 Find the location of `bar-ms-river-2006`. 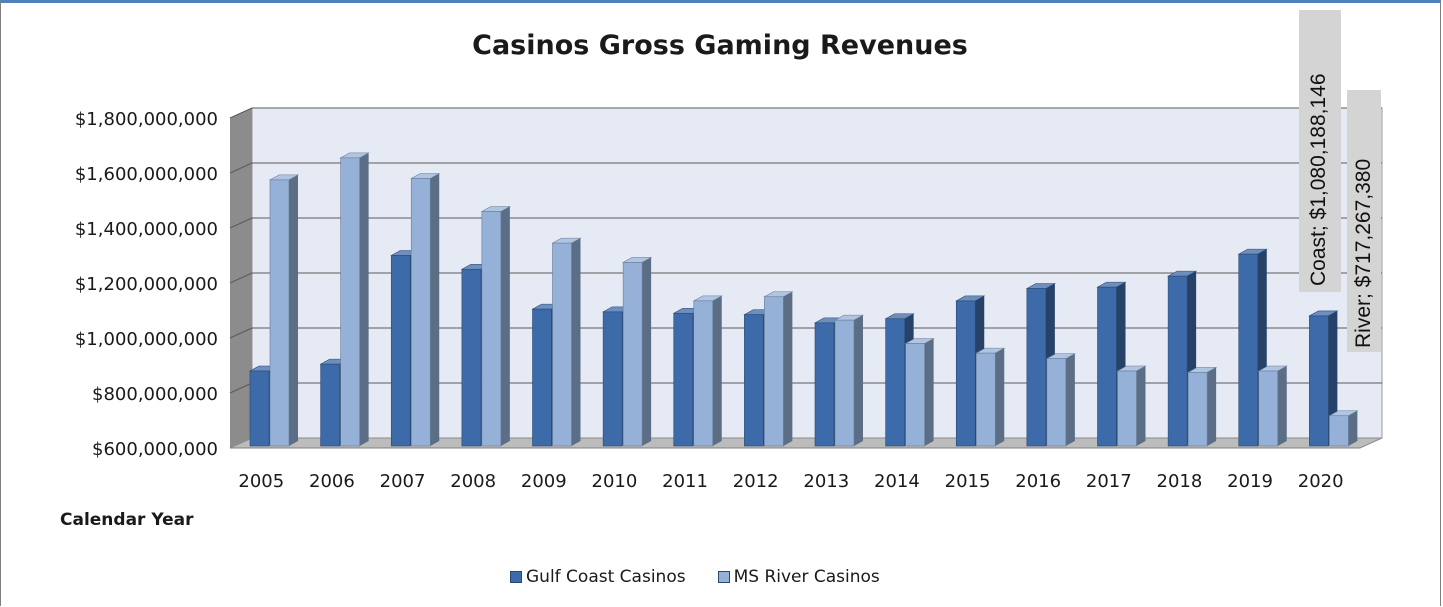

bar-ms-river-2006 is located at coordinates (354, 299).